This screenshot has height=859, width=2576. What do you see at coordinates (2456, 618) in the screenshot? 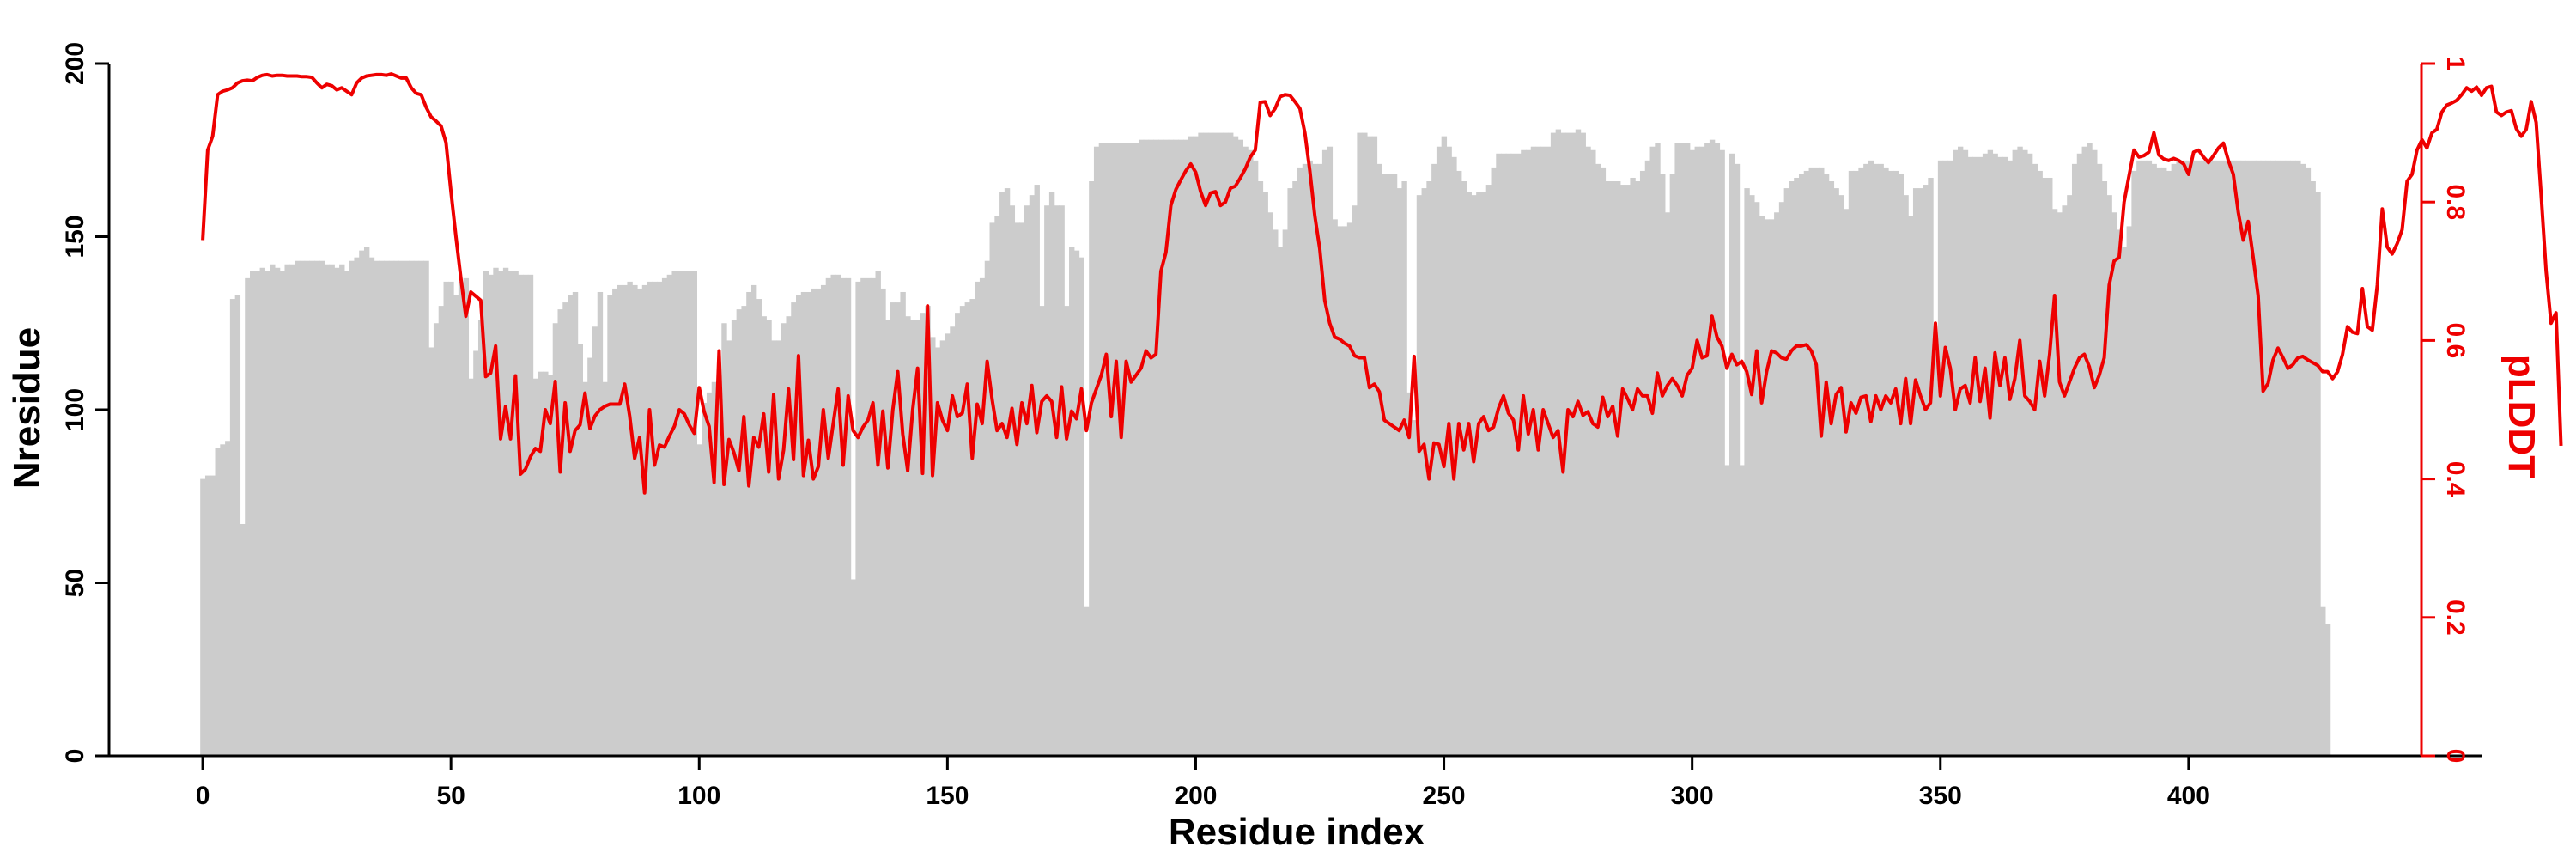
I see `y-right-tick-label: 0.2` at bounding box center [2456, 618].